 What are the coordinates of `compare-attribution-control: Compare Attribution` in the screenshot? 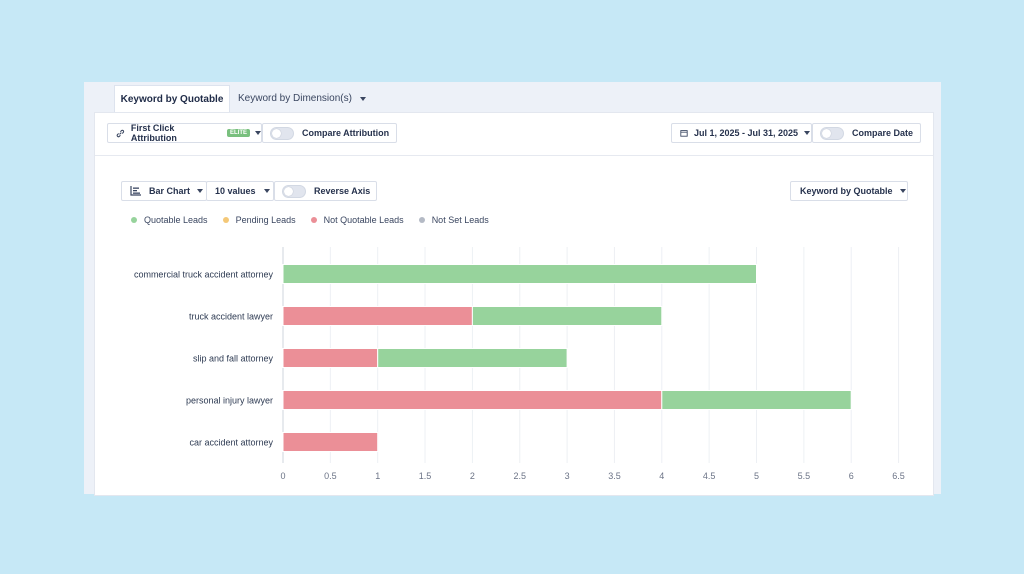 It's located at (329, 133).